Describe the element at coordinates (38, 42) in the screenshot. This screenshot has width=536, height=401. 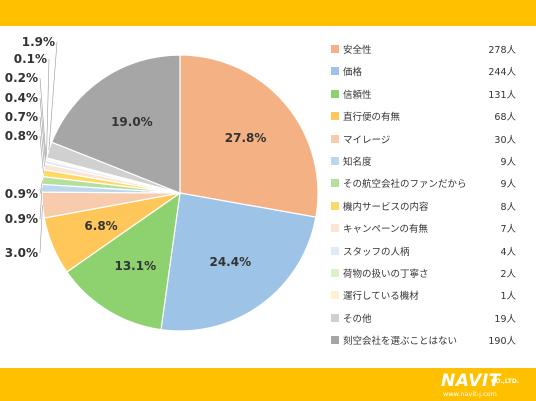
I see `slice-outer-label: 1.9%` at that location.